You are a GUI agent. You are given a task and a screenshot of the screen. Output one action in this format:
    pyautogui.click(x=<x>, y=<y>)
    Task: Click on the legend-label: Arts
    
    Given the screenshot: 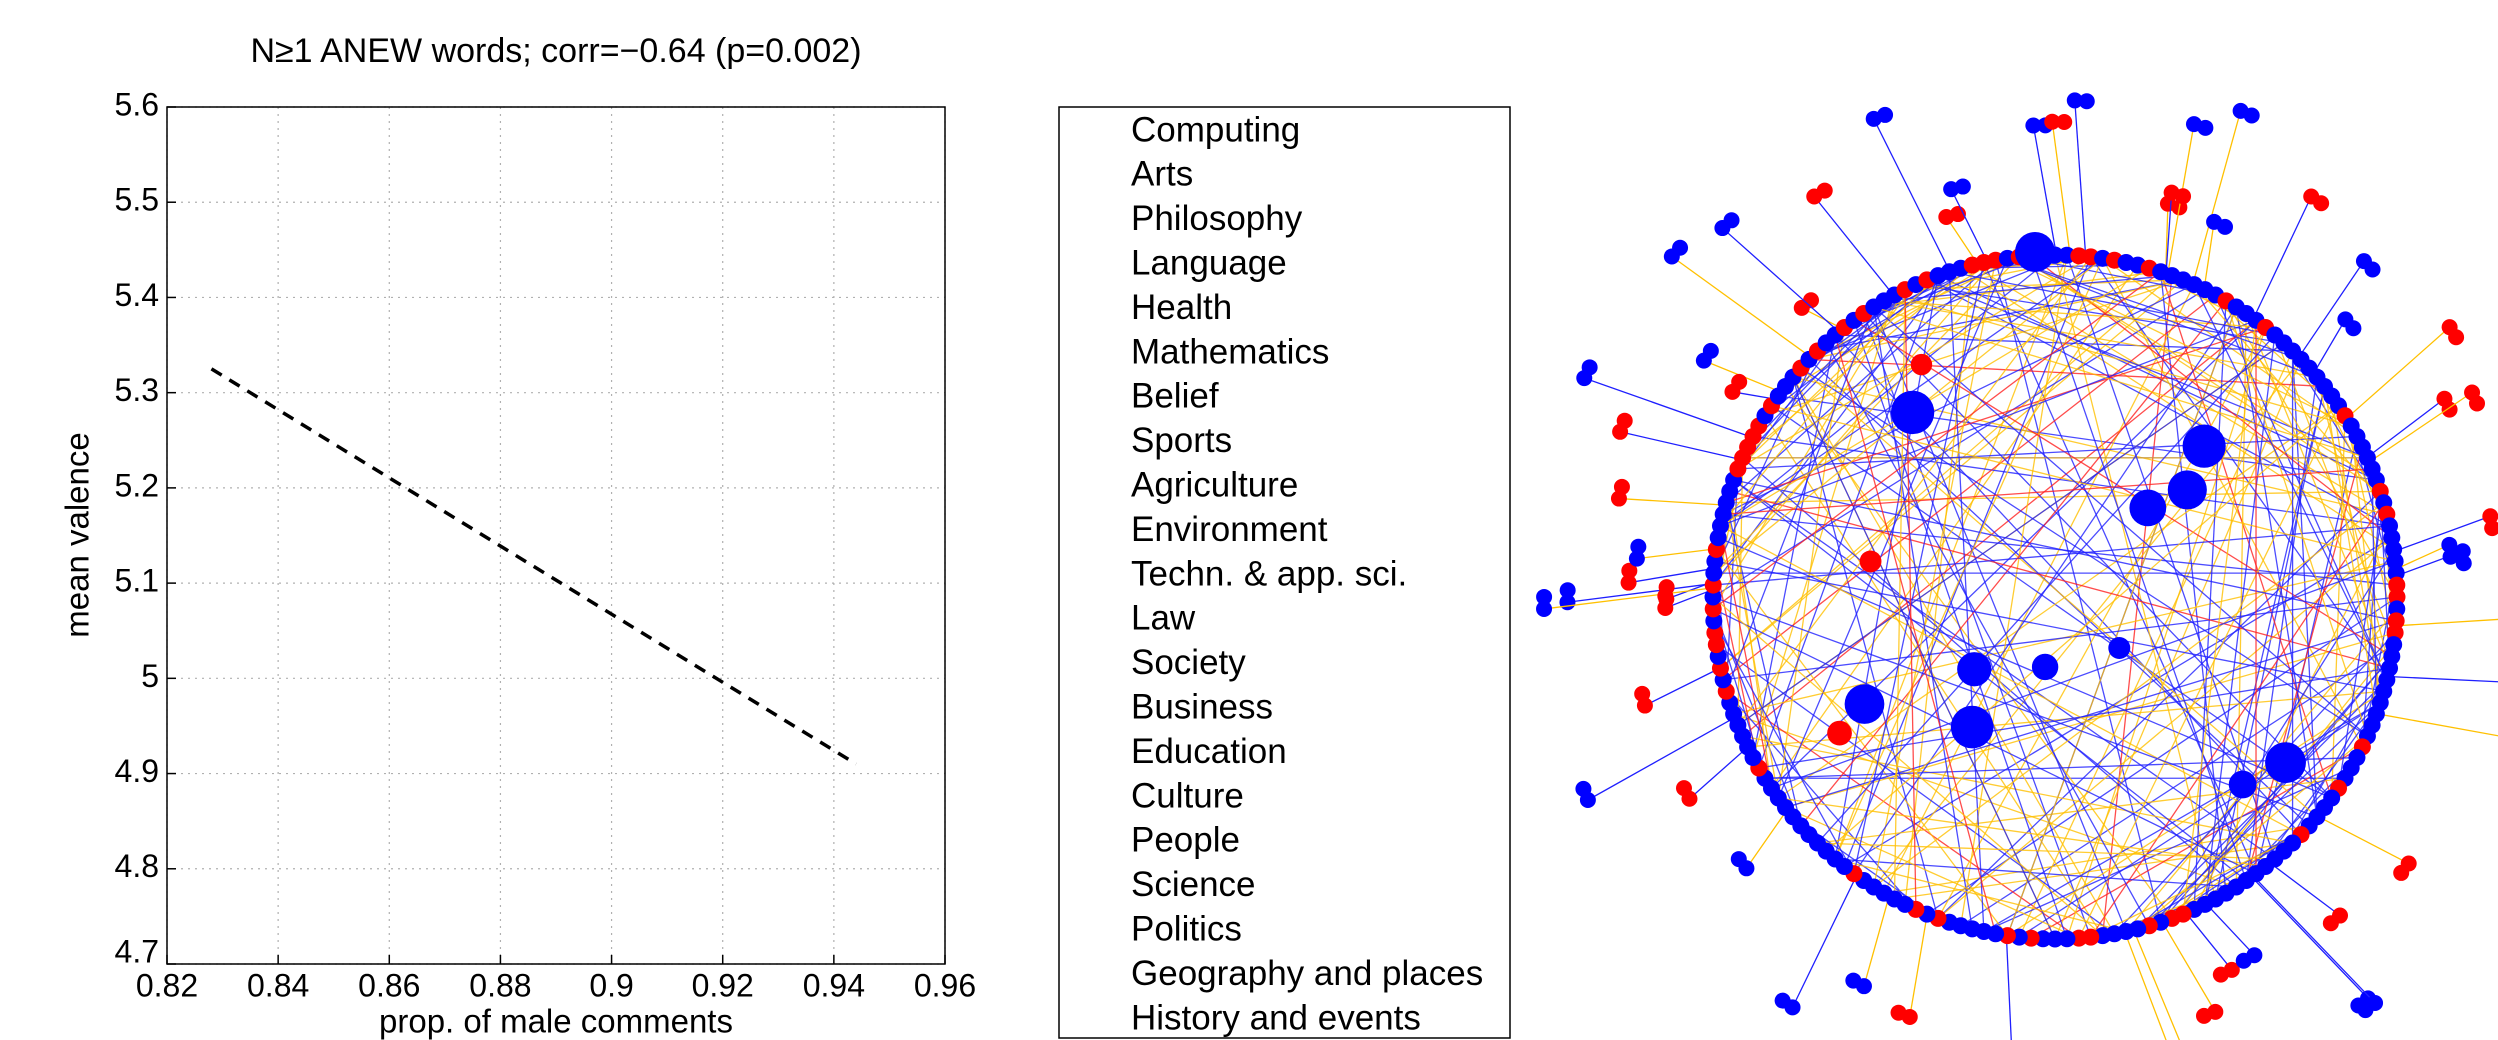 What is the action you would take?
    pyautogui.click(x=1162, y=174)
    